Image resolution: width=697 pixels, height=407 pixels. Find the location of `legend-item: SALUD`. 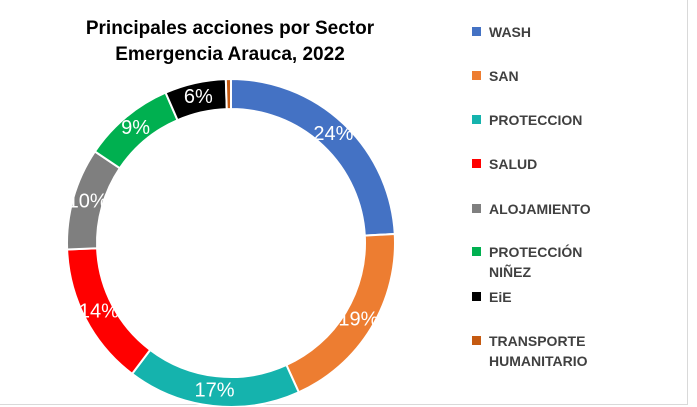

legend-item: SALUD is located at coordinates (577, 164).